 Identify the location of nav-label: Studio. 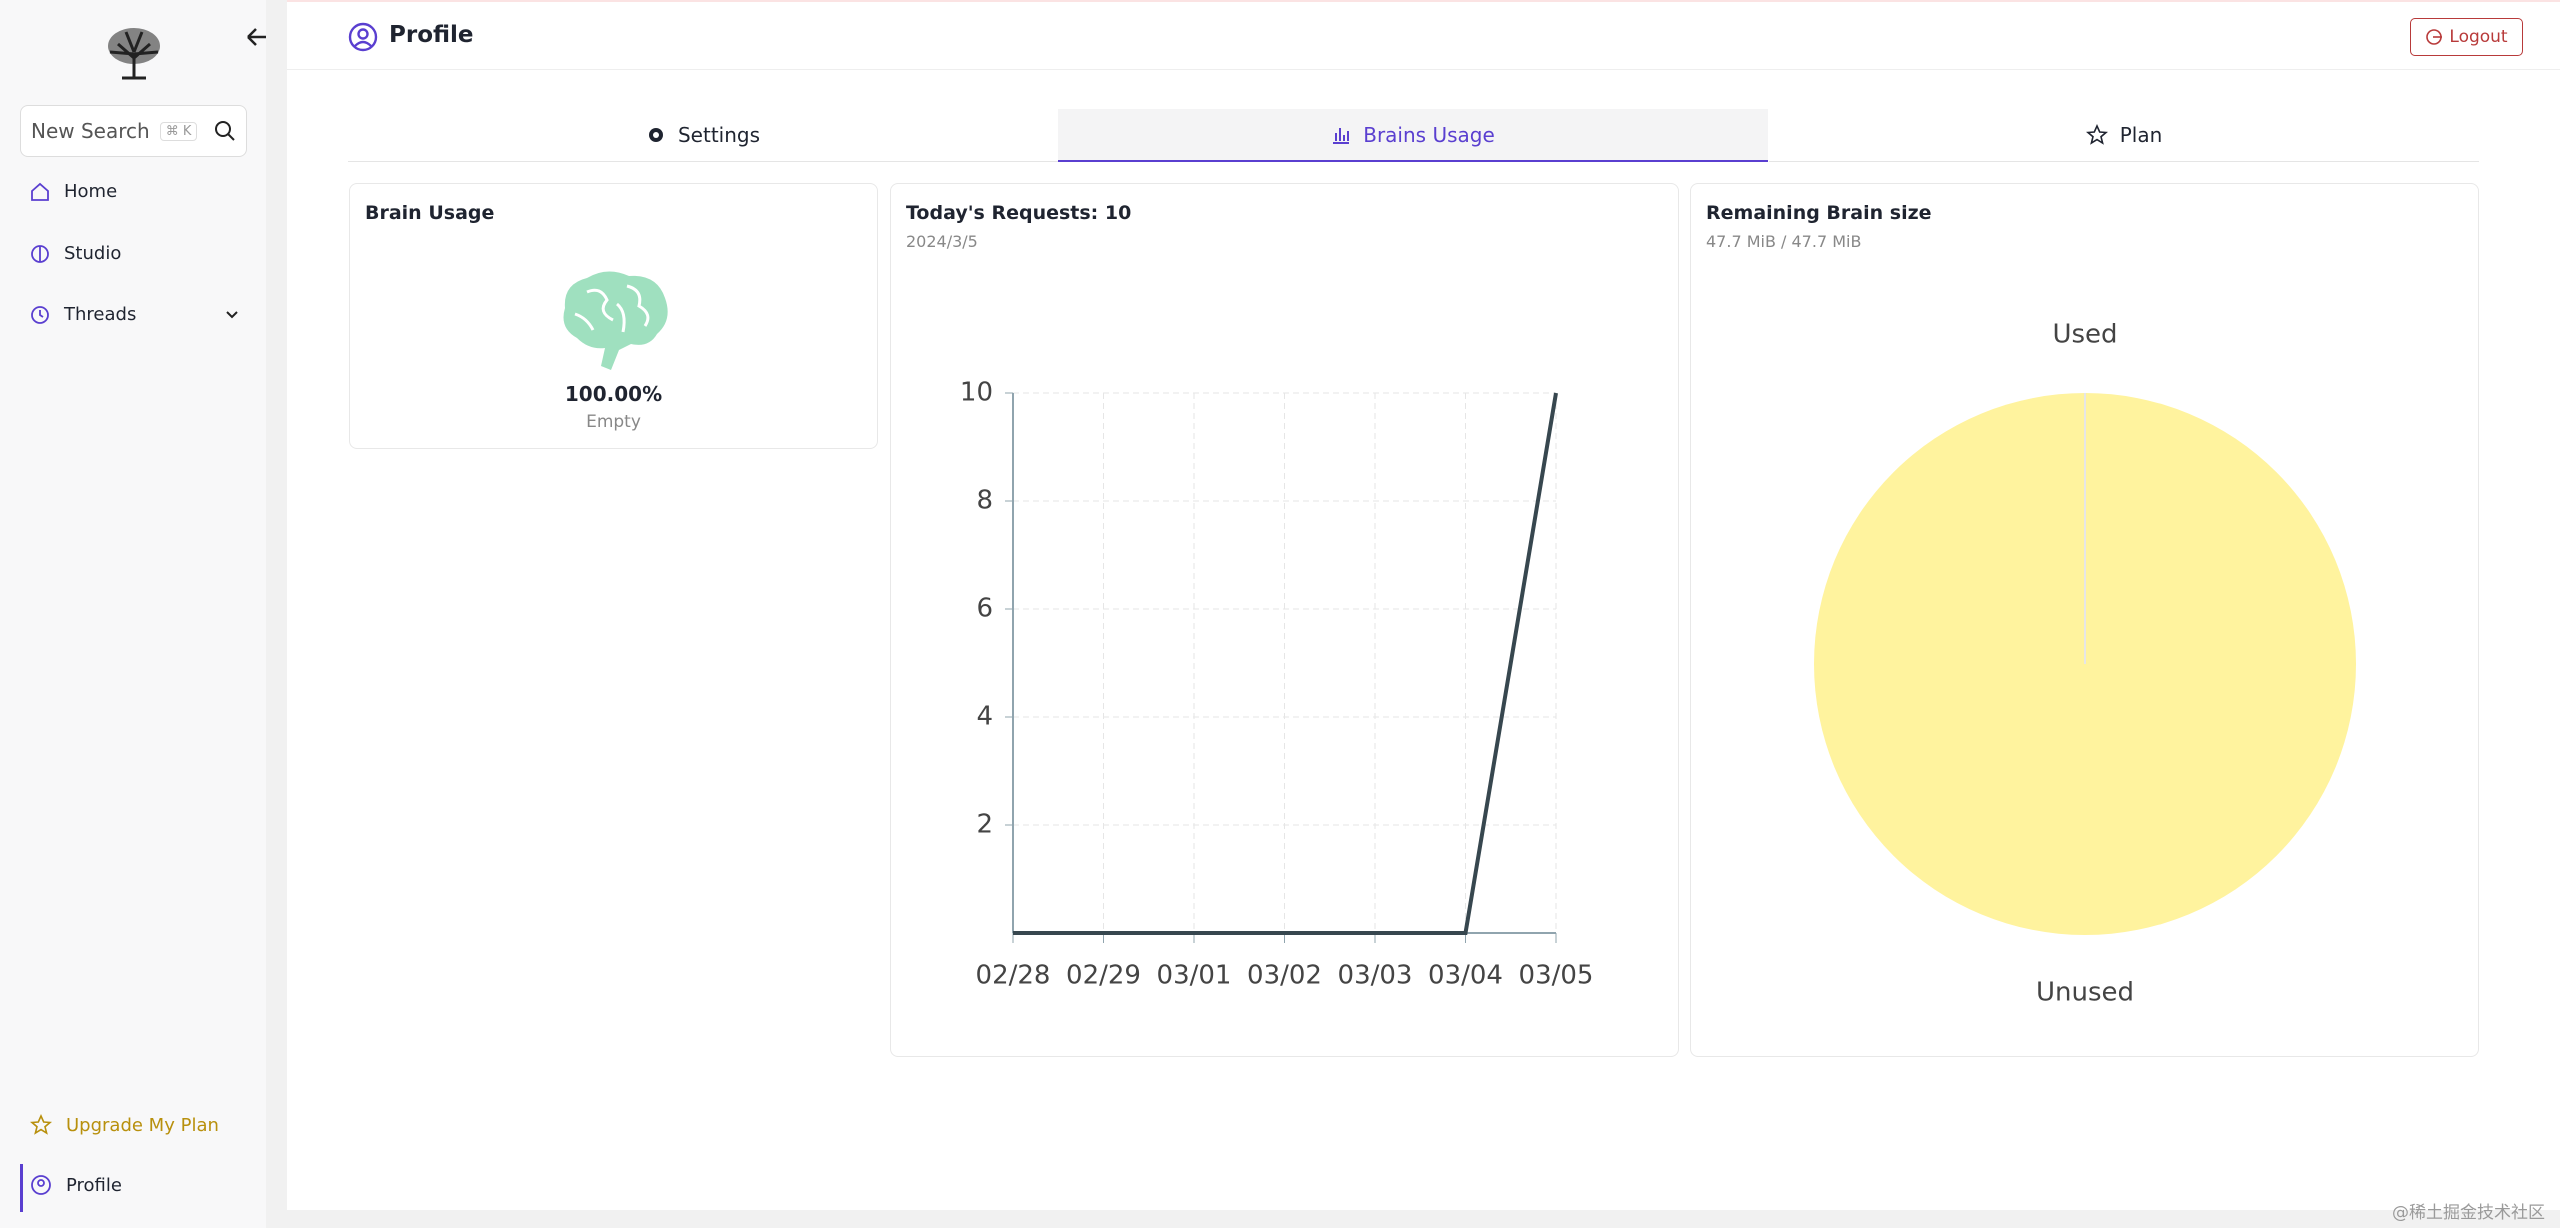
(93, 253).